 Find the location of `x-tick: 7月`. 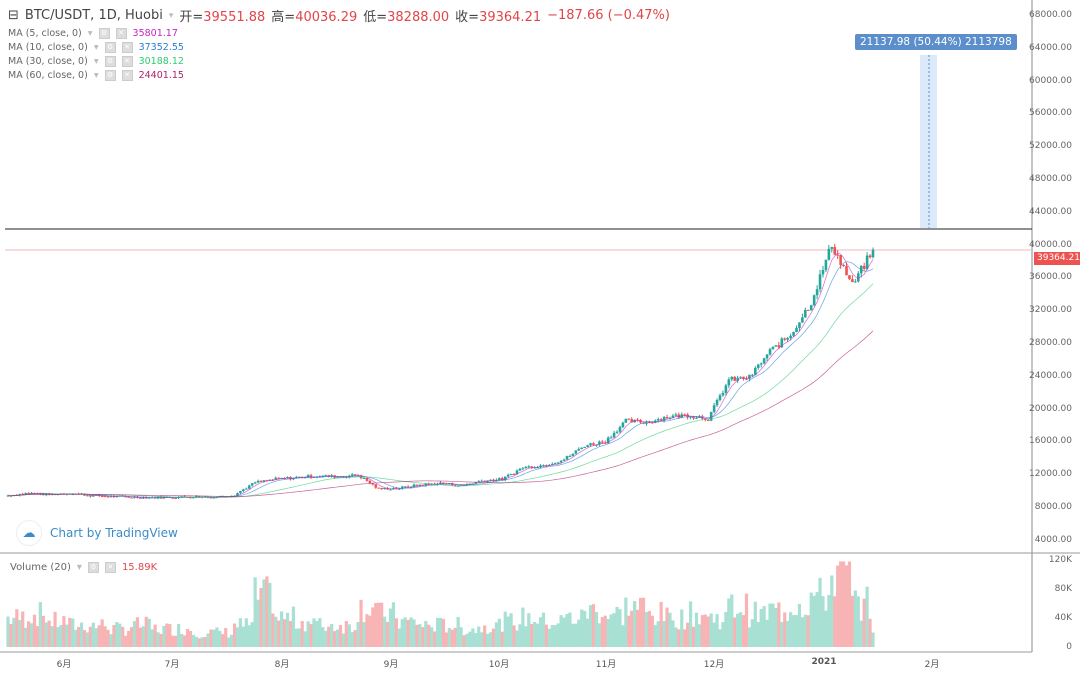

x-tick: 7月 is located at coordinates (172, 665).